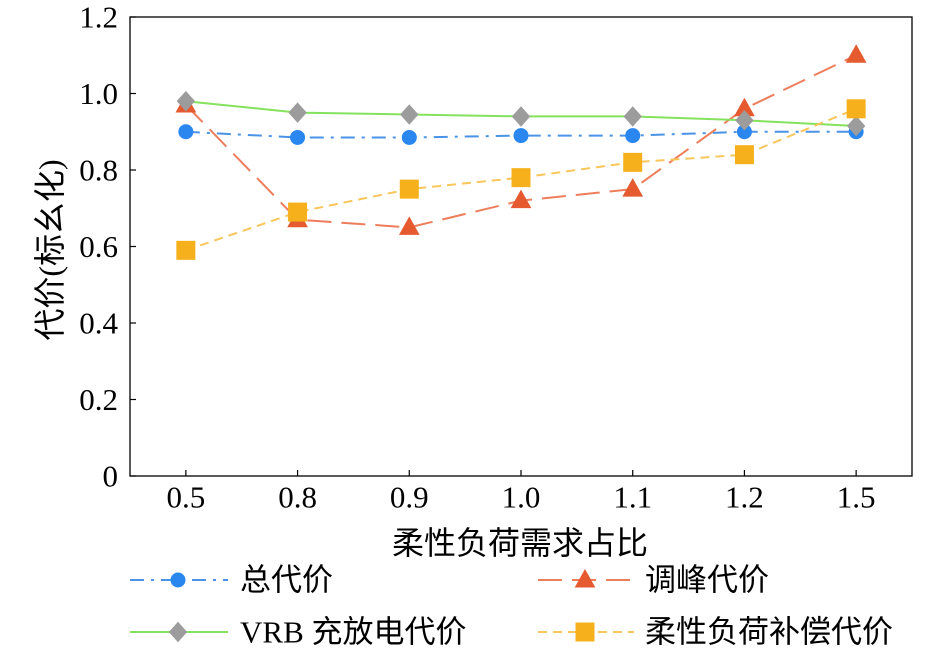  Describe the element at coordinates (185, 497) in the screenshot. I see `x-tick-label: 0.5` at that location.